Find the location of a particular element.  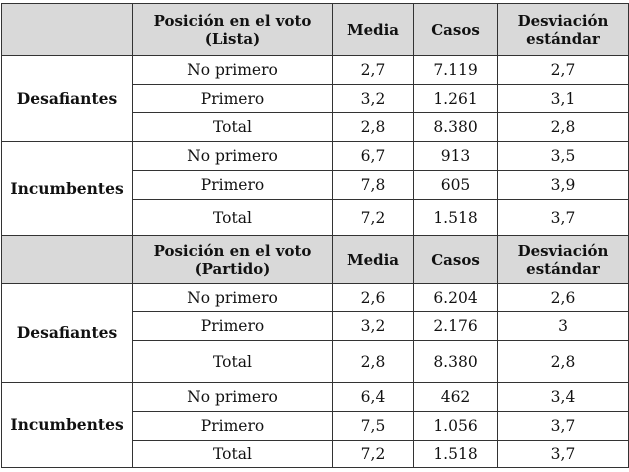

casos-cell: 1.056 is located at coordinates (455, 426).